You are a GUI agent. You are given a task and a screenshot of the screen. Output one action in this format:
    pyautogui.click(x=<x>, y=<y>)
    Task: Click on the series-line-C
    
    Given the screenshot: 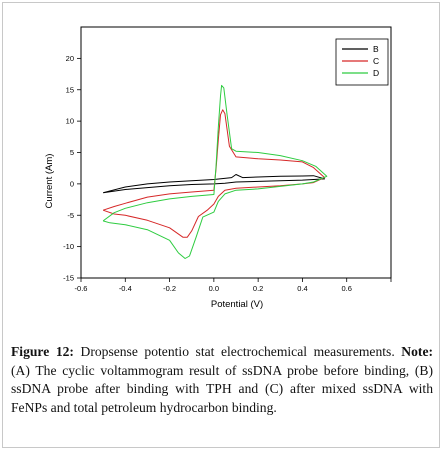 What is the action you would take?
    pyautogui.click(x=214, y=173)
    